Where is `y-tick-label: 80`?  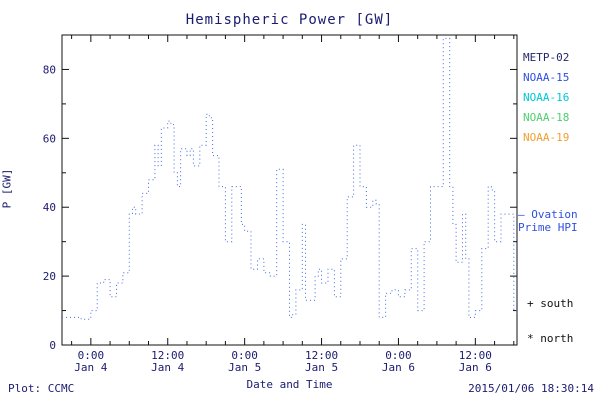 y-tick-label: 80 is located at coordinates (49, 69).